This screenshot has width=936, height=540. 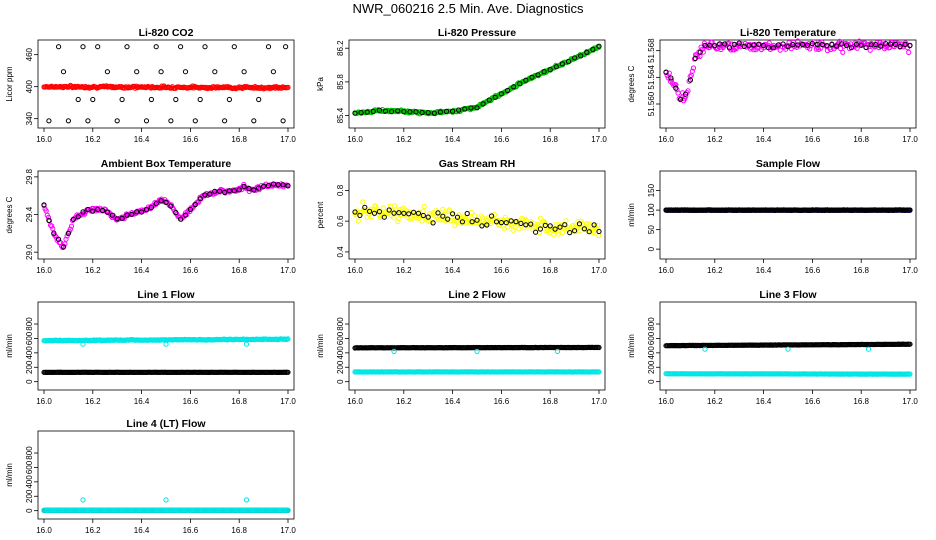 What do you see at coordinates (340, 82) in the screenshot?
I see `y-tick-label: 85.8` at bounding box center [340, 82].